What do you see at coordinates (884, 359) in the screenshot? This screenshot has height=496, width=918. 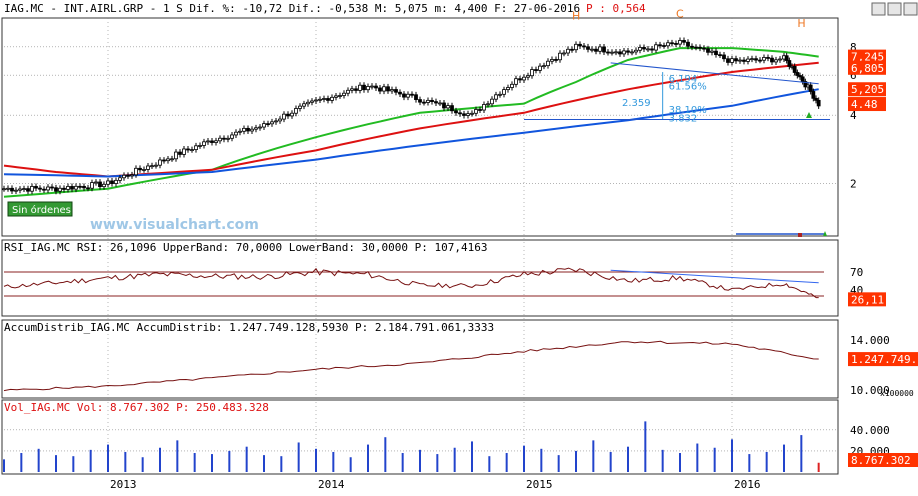 I see `accum-last-label-text: 1.247.749.1` at bounding box center [884, 359].